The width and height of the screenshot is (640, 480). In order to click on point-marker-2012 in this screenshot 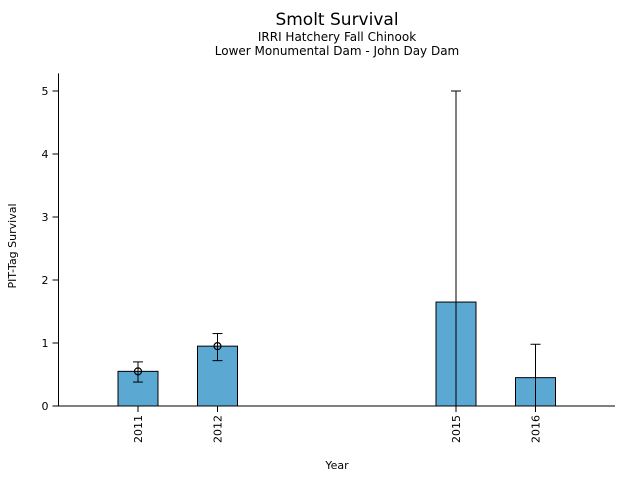, I will do `click(217, 346)`.